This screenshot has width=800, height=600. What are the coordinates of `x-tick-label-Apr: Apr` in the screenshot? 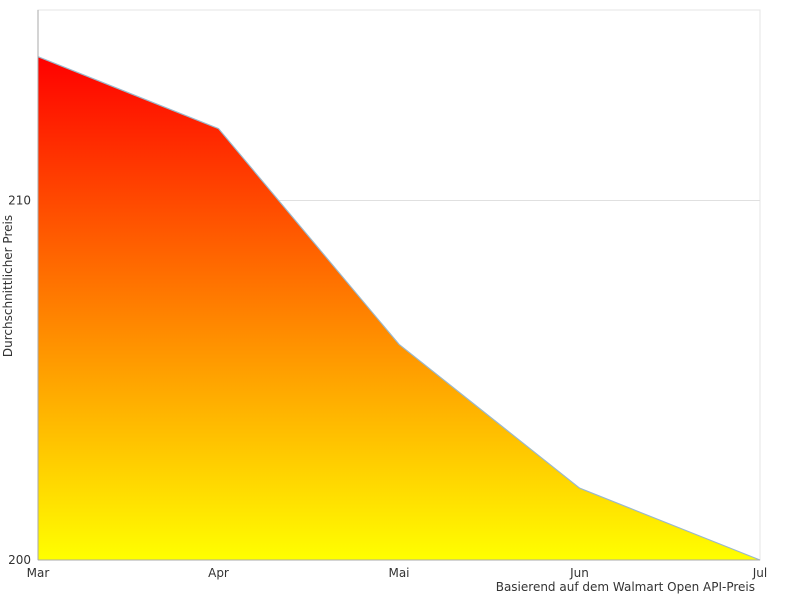 It's located at (218, 573).